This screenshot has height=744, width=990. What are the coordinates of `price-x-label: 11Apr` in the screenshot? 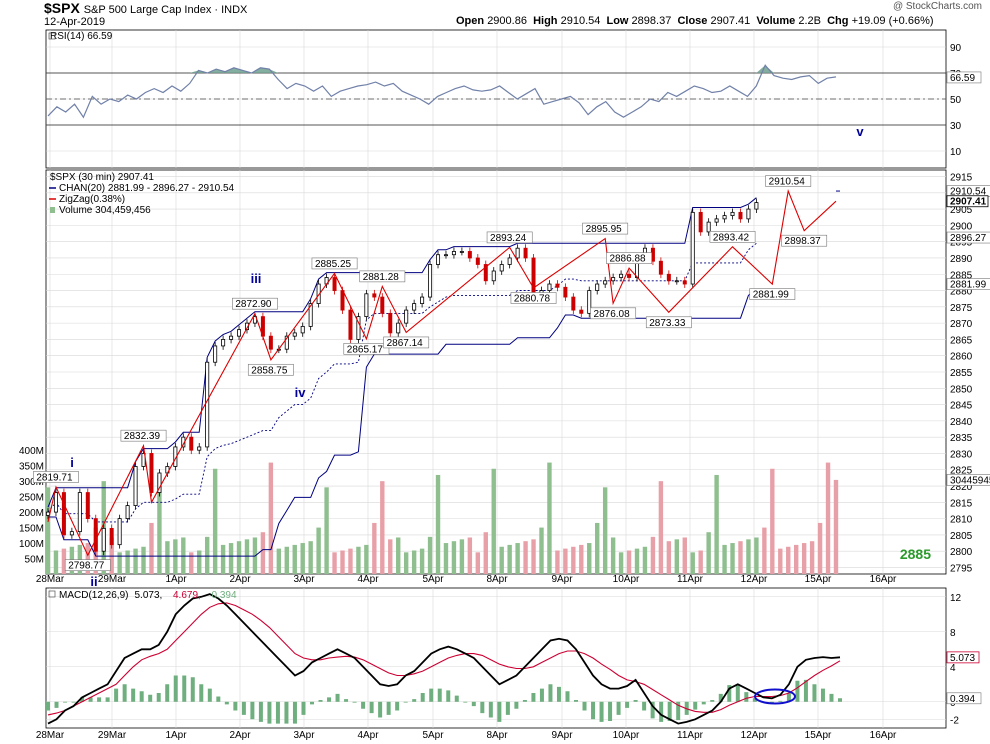 It's located at (690, 579).